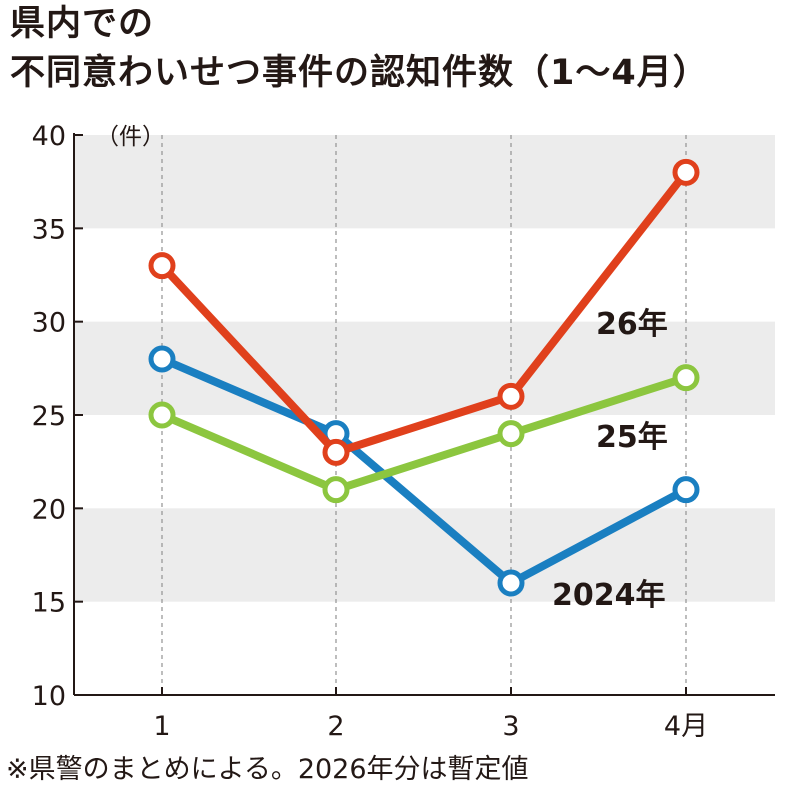  Describe the element at coordinates (359, 73) in the screenshot. I see `chart-title-line2: 不同意わいせつ事件の認知件数（1〜4月）` at that location.